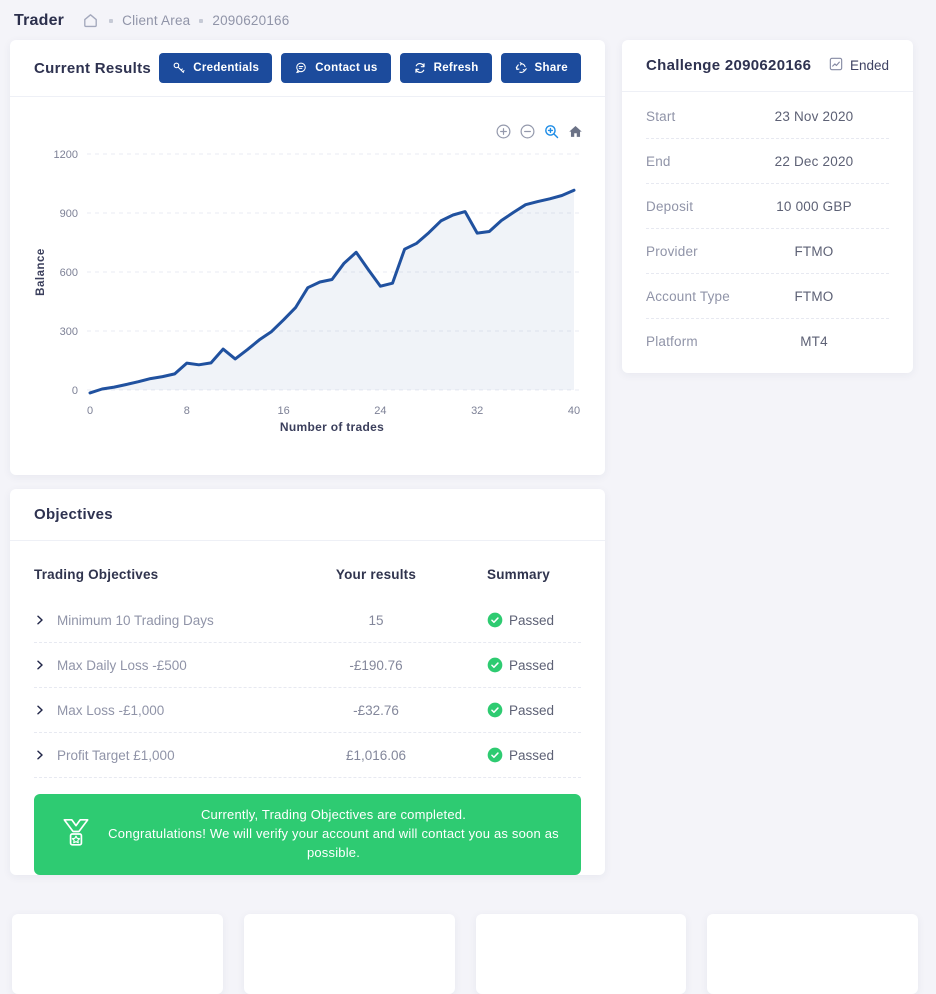 The height and width of the screenshot is (994, 936). What do you see at coordinates (658, 161) in the screenshot?
I see `challenge-row-label: End` at bounding box center [658, 161].